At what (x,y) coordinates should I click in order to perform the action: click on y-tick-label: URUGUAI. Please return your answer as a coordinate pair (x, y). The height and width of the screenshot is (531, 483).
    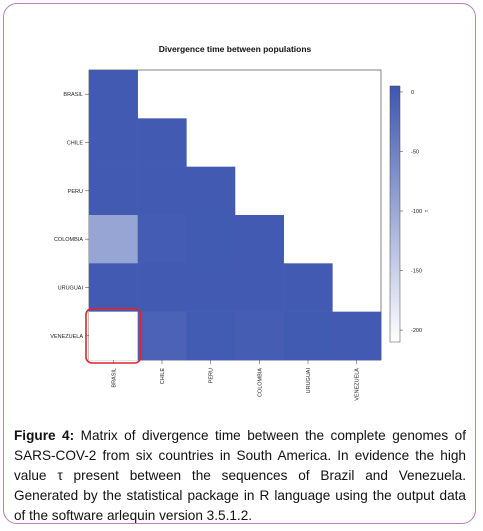
    Looking at the image, I should click on (71, 289).